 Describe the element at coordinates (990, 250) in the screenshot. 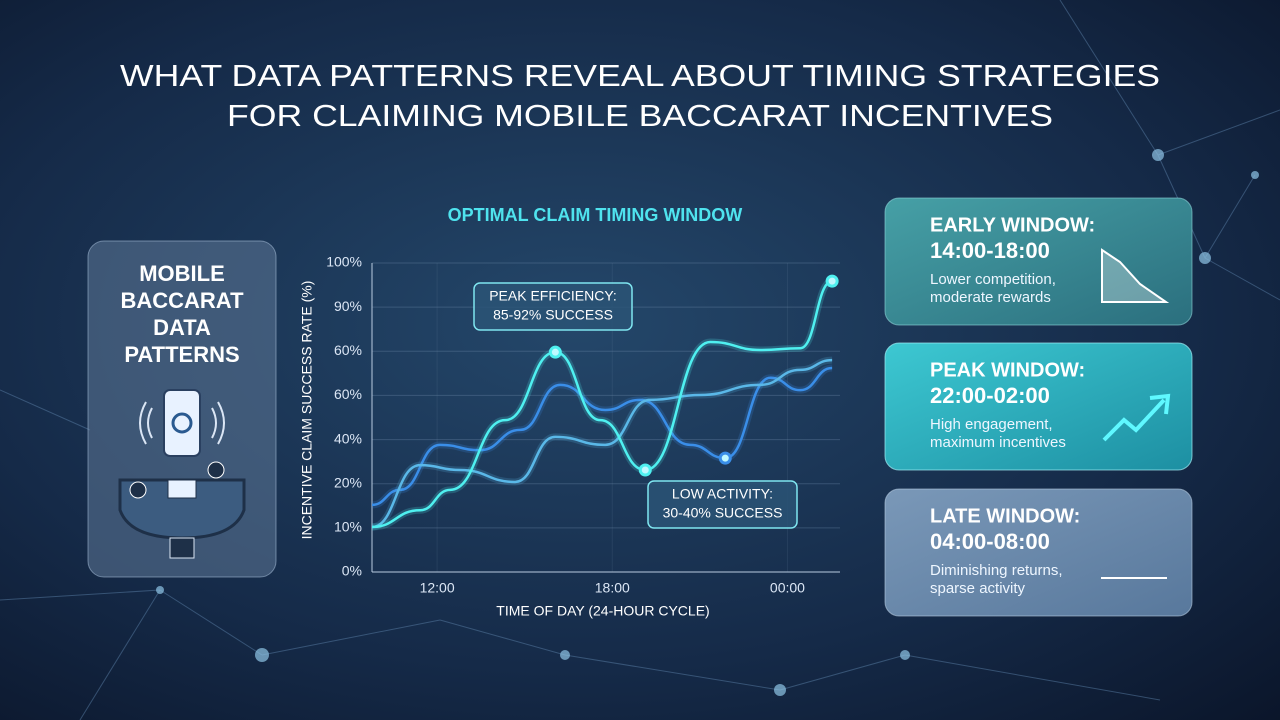

I see `window-time: 14:00-18:00` at that location.